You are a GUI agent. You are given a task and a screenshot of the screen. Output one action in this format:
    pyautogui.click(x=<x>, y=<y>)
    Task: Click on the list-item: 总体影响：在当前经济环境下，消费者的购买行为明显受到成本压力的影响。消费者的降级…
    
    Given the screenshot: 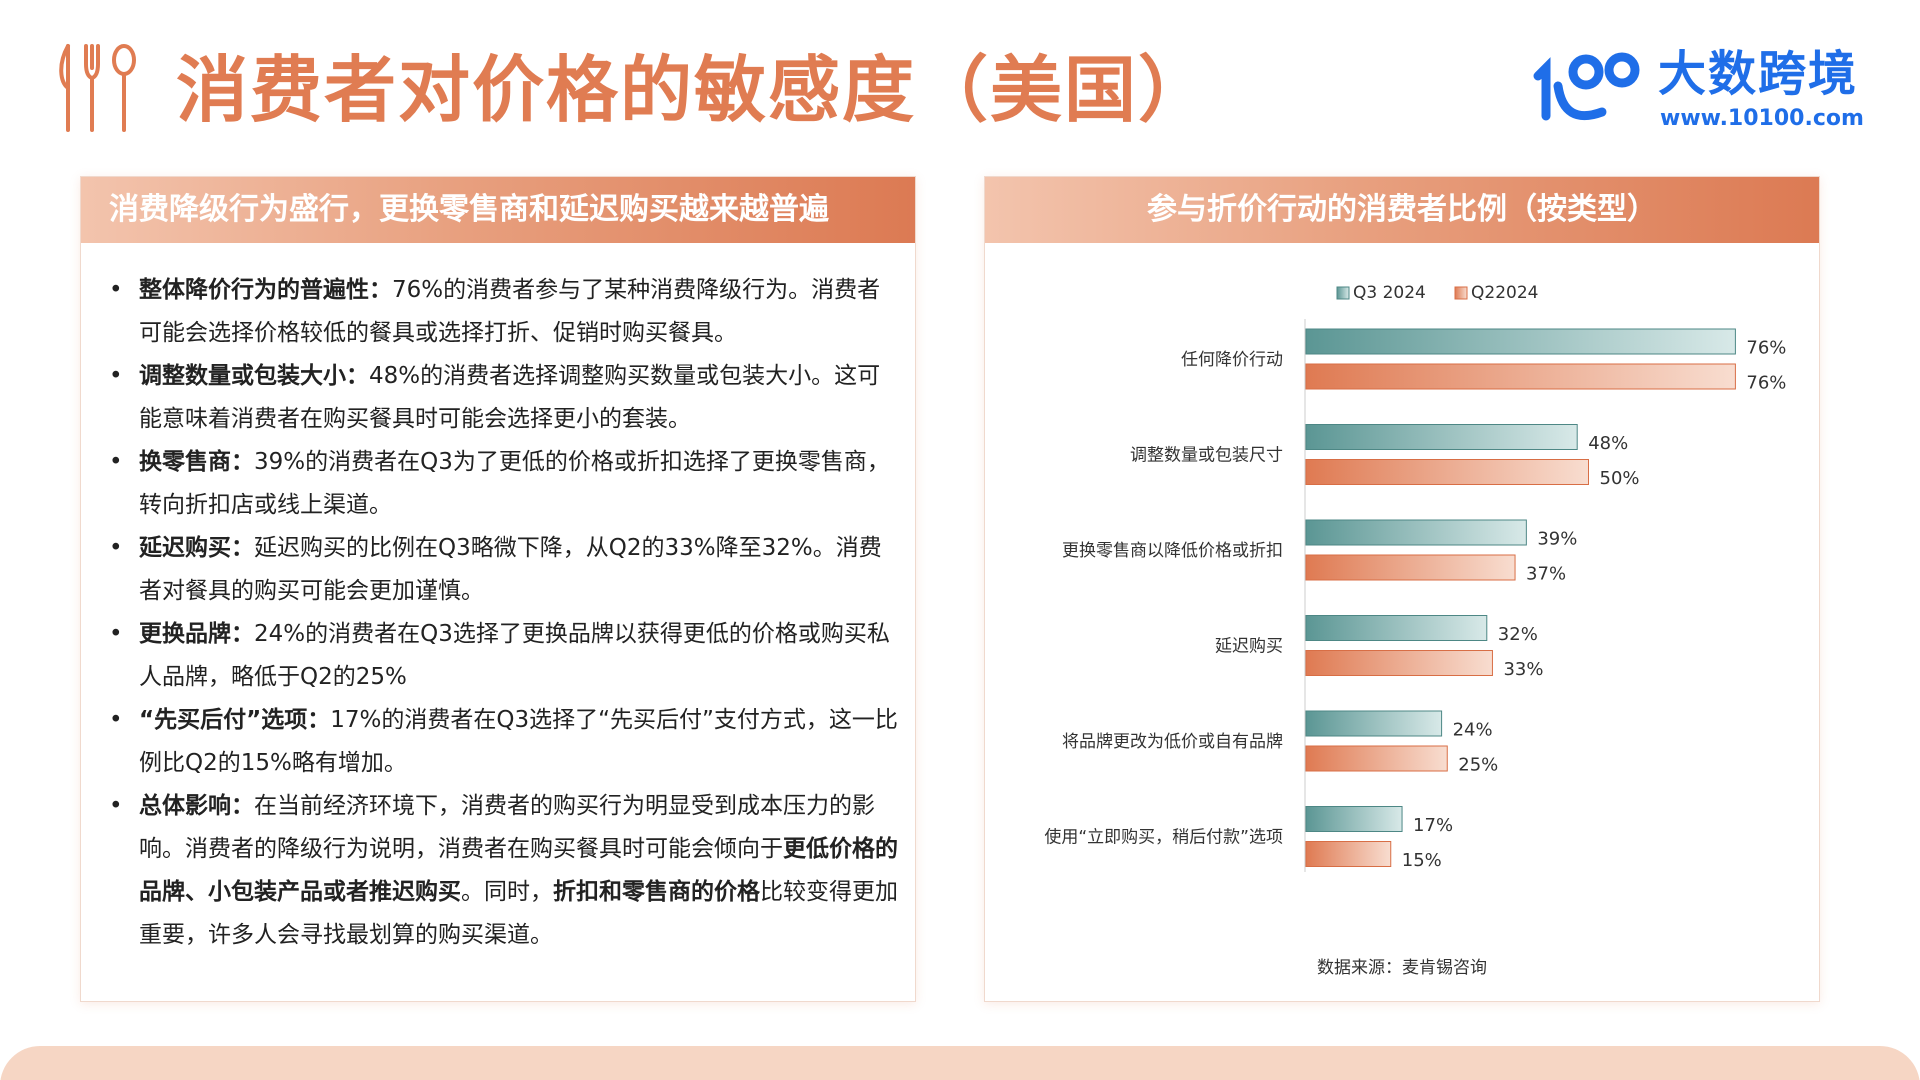 What is the action you would take?
    pyautogui.click(x=504, y=871)
    